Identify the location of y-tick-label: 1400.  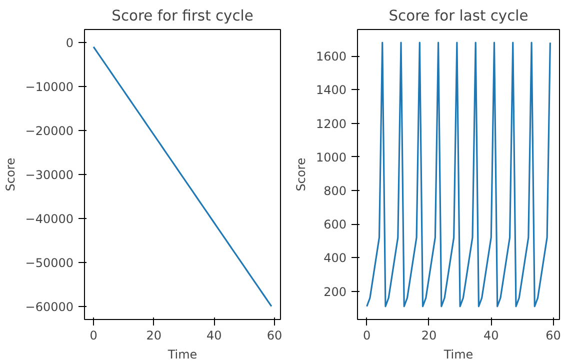
(331, 90).